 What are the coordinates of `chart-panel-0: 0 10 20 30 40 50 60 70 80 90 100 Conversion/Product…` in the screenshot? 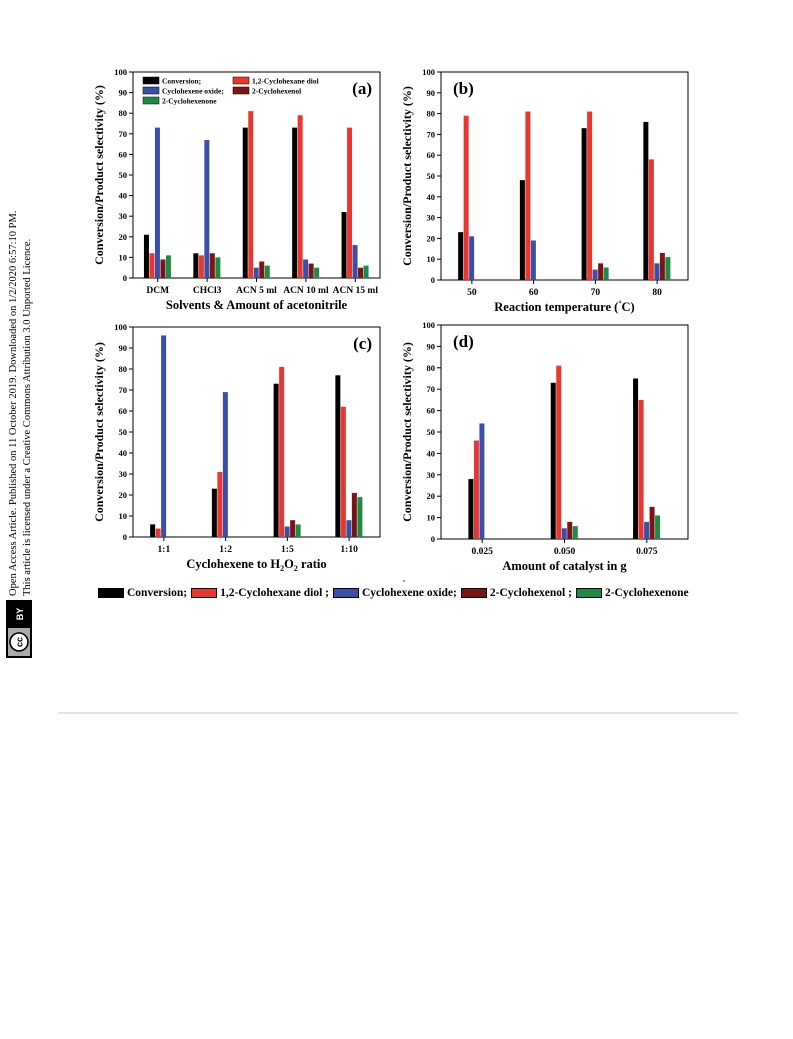 It's located at (236, 181).